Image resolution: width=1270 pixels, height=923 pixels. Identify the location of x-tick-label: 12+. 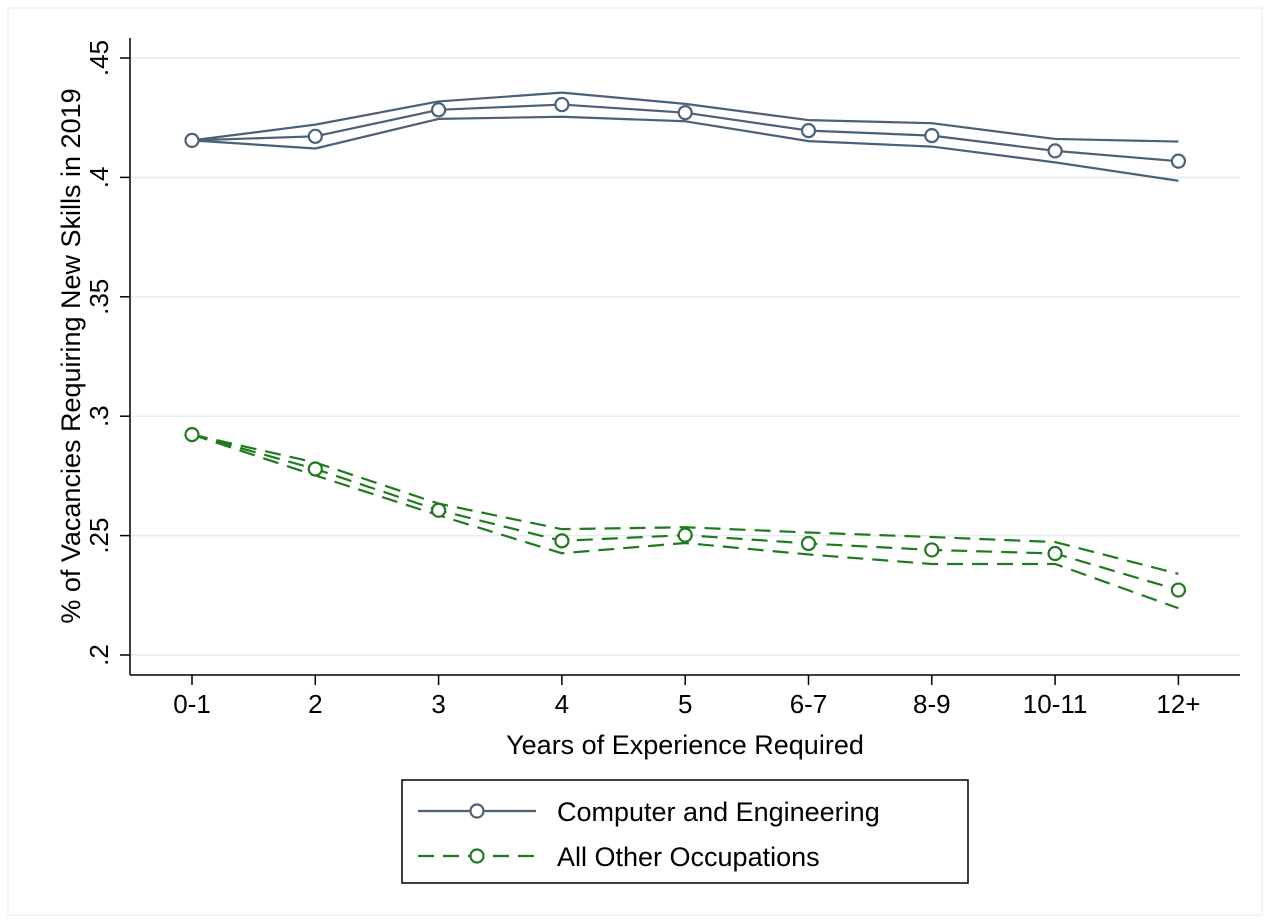
(1178, 704).